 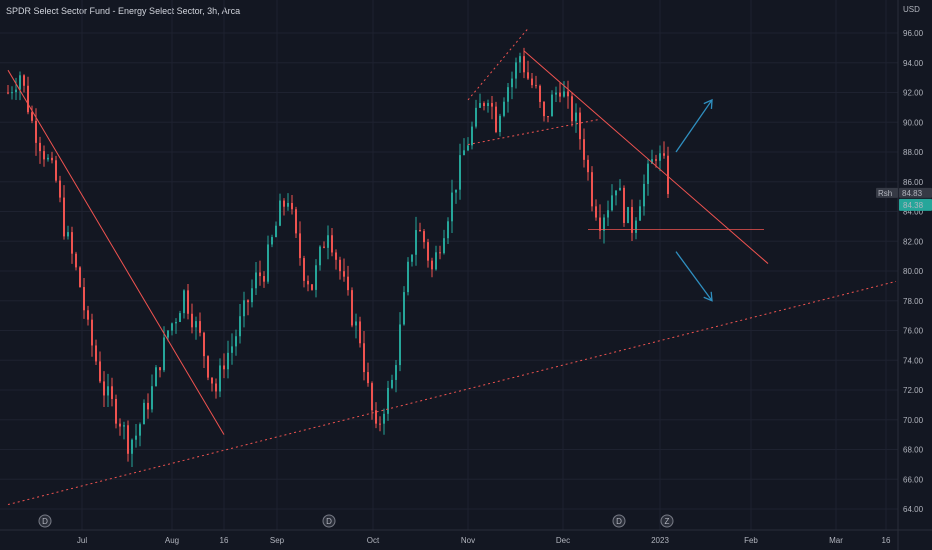 What do you see at coordinates (694, 126) in the screenshot?
I see `arrow-up-shaft` at bounding box center [694, 126].